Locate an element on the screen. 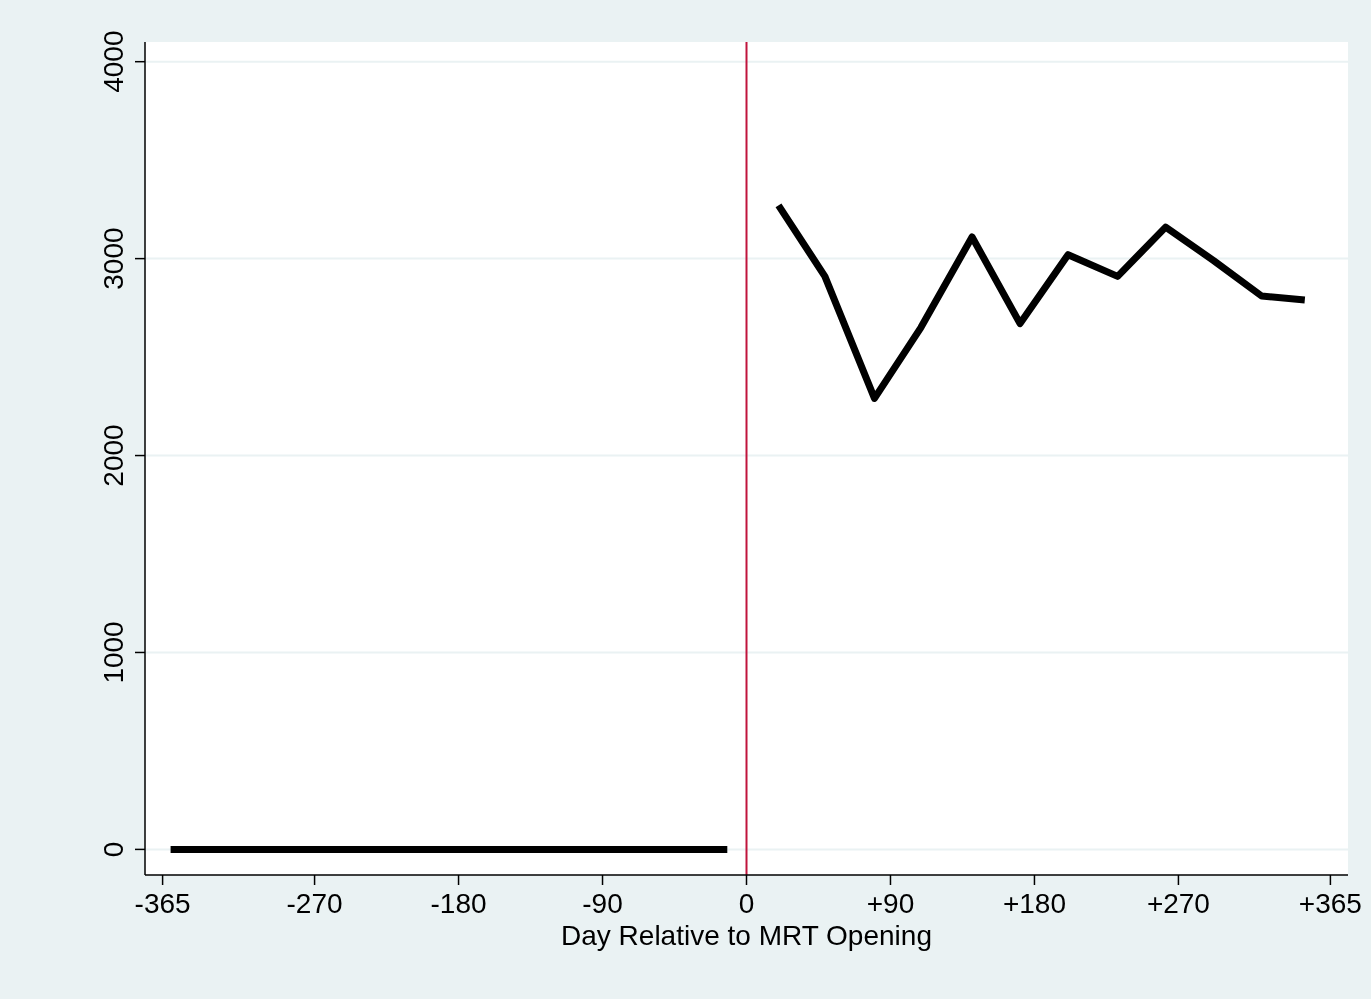 This screenshot has height=999, width=1371. x-tick-label: +365 is located at coordinates (1330, 903).